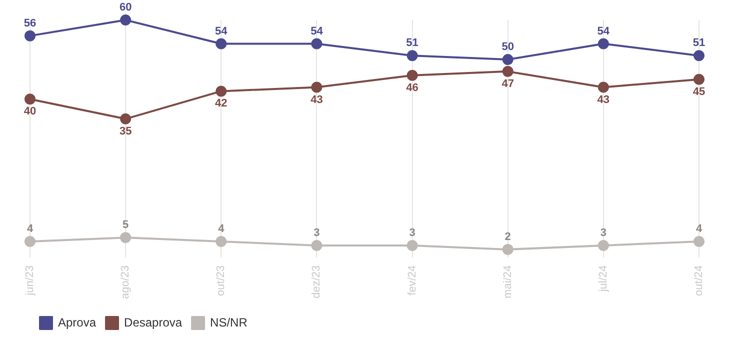 The height and width of the screenshot is (339, 739). I want to click on data-label: 45, so click(699, 92).